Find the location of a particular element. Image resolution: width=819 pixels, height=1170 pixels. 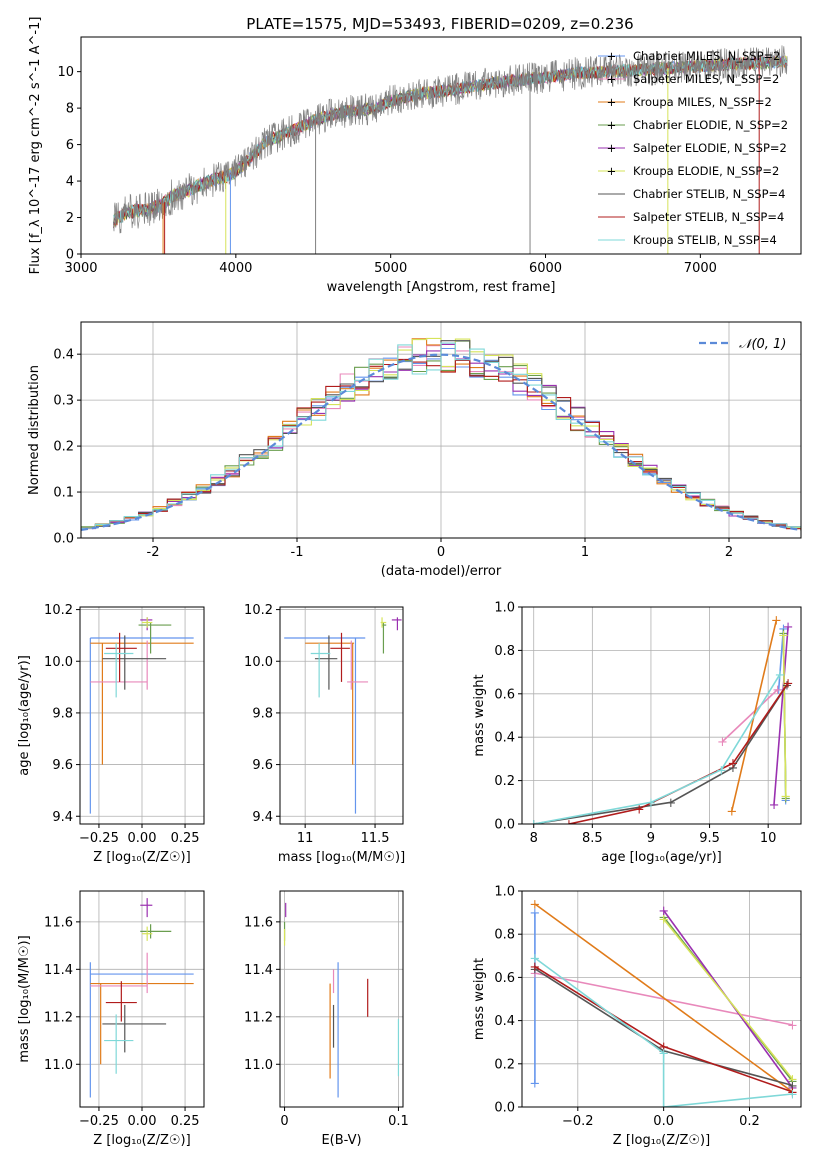

x-tick-label: 0.25 is located at coordinates (185, 838).